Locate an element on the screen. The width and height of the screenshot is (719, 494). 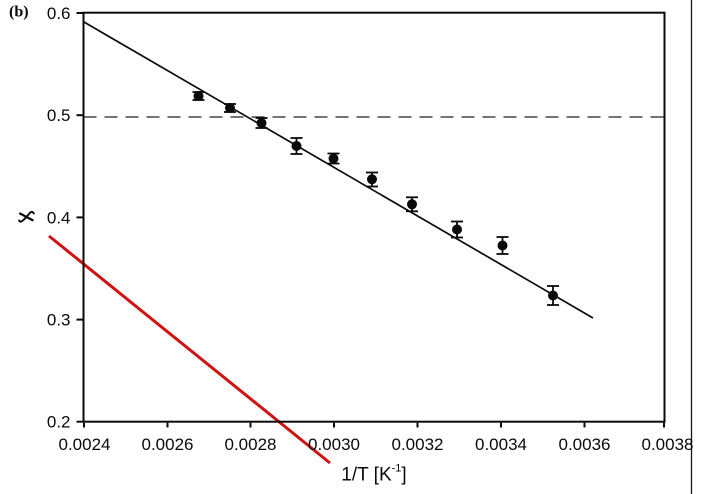
svg-text: 0.5 is located at coordinates (59, 115).